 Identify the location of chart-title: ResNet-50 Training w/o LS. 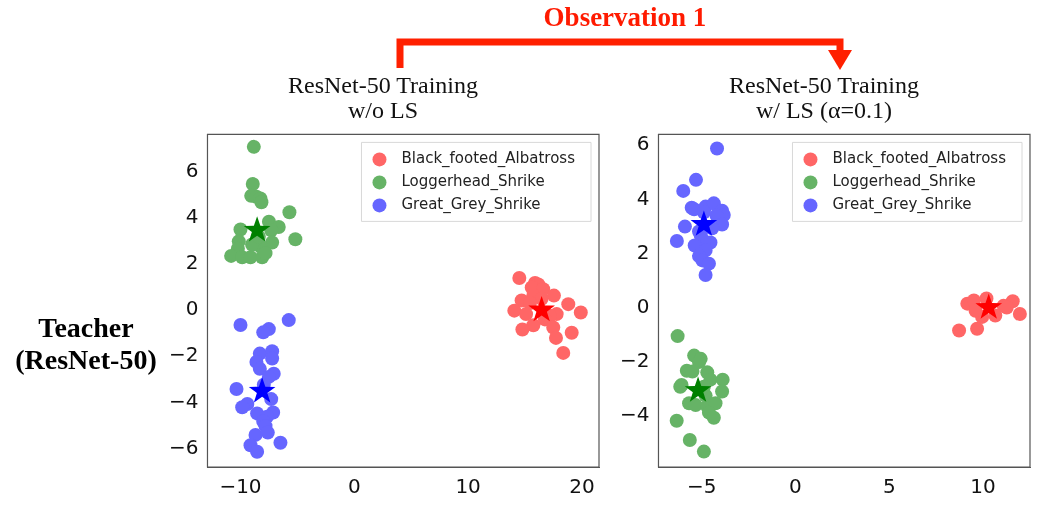
(383, 97).